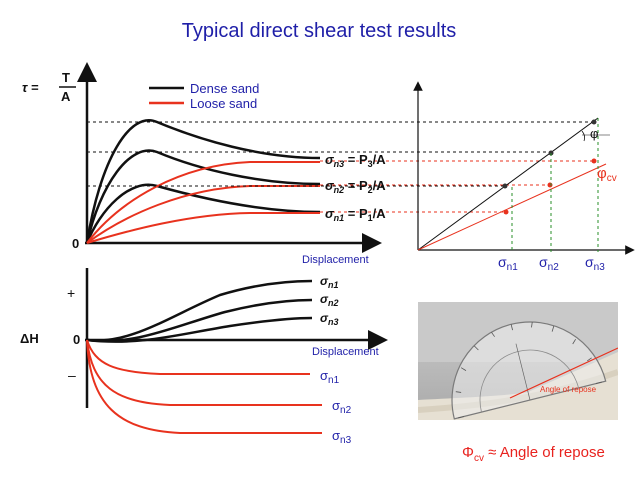 This screenshot has height=478, width=638. Describe the element at coordinates (505, 186) in the screenshot. I see `peak-point-n1` at that location.